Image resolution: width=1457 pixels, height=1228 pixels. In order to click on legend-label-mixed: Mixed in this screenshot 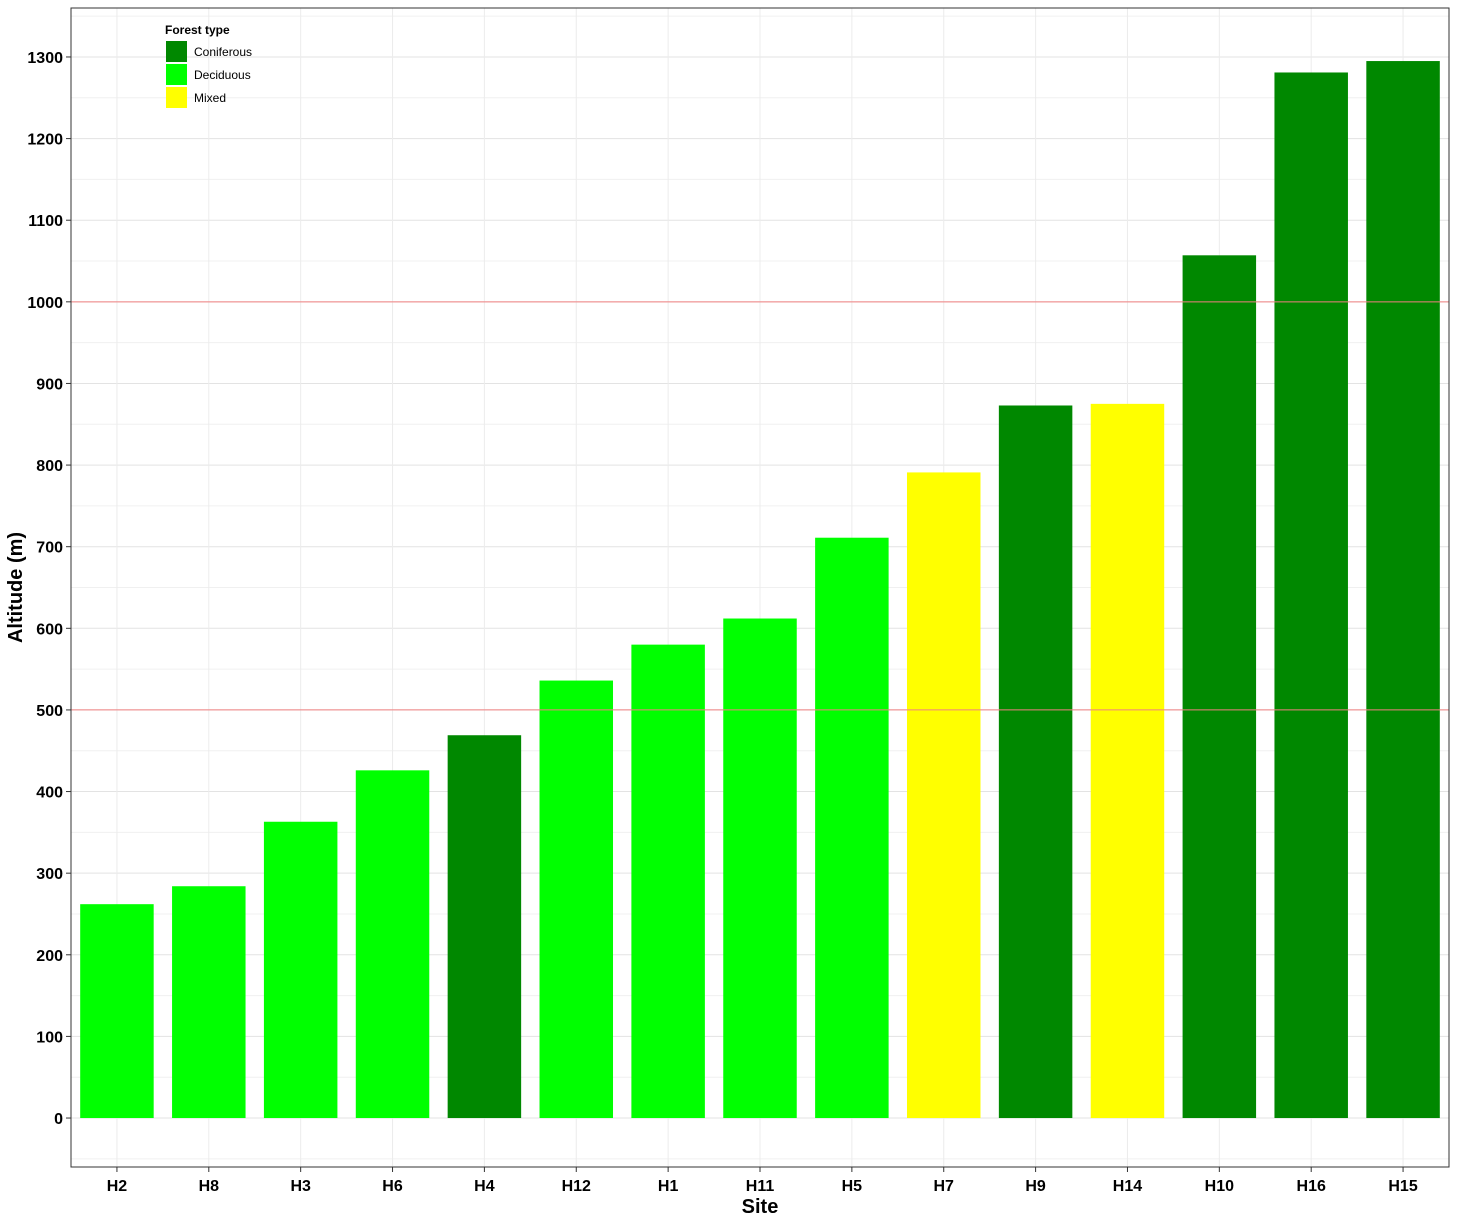, I will do `click(210, 98)`.